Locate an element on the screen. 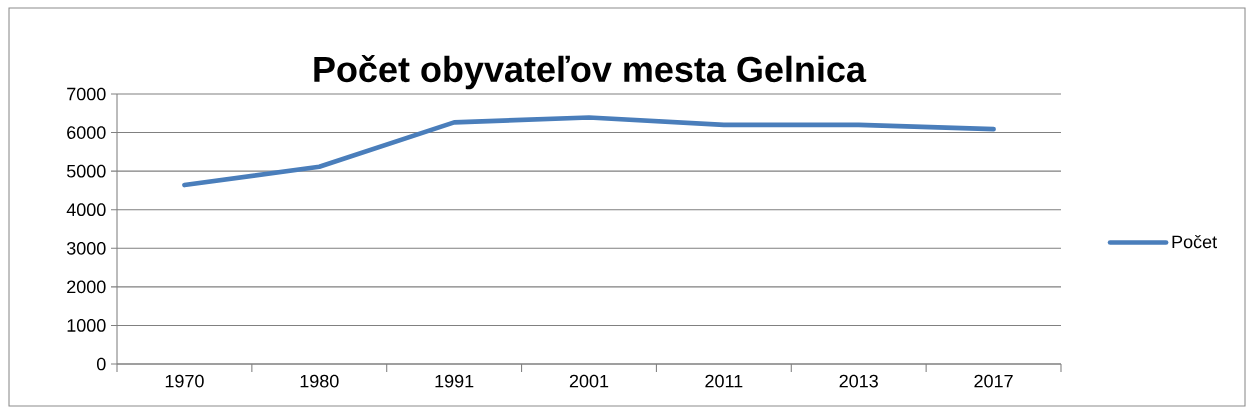 Image resolution: width=1254 pixels, height=408 pixels. x-tick-label: 1980 is located at coordinates (319, 381).